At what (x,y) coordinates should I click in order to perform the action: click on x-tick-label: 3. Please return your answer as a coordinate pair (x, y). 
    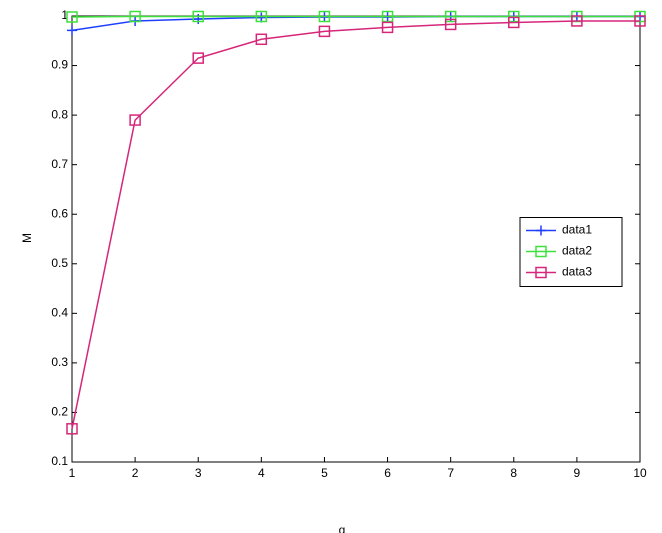
    Looking at the image, I should click on (198, 473).